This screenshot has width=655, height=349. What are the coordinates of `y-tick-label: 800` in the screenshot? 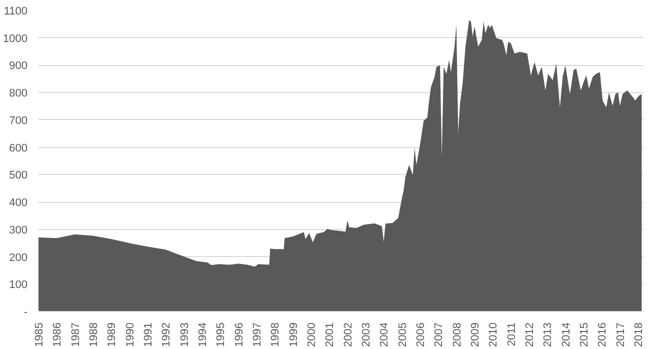 It's located at (18, 94).